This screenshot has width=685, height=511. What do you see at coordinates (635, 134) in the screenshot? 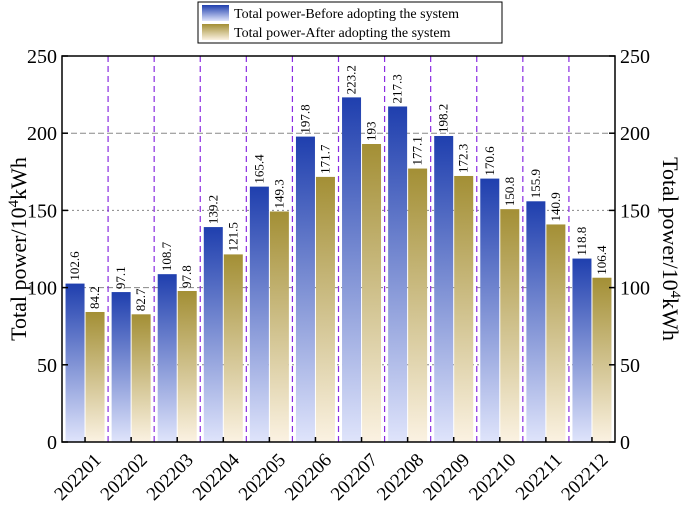
I see `right-tick-label-200: 200` at bounding box center [635, 134].